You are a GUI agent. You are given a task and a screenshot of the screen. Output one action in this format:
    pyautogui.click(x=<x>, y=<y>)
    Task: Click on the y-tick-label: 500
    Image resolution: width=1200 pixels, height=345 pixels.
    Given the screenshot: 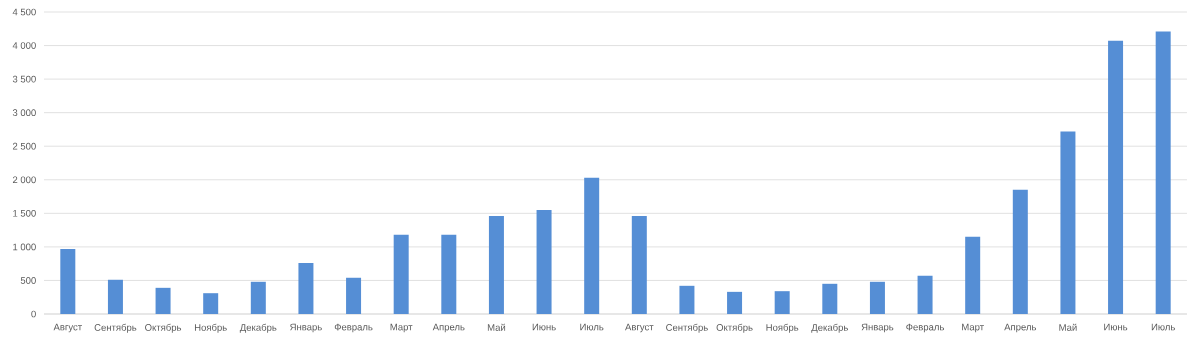 What is the action you would take?
    pyautogui.click(x=28, y=280)
    